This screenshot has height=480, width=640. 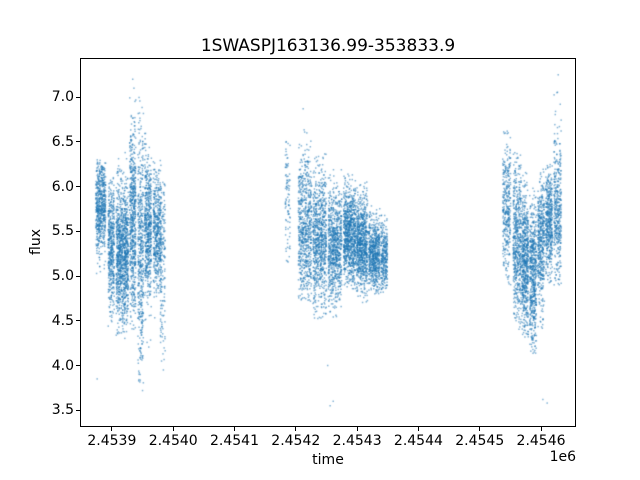 What do you see at coordinates (418, 441) in the screenshot?
I see `x-tick-label: 2.4544` at bounding box center [418, 441].